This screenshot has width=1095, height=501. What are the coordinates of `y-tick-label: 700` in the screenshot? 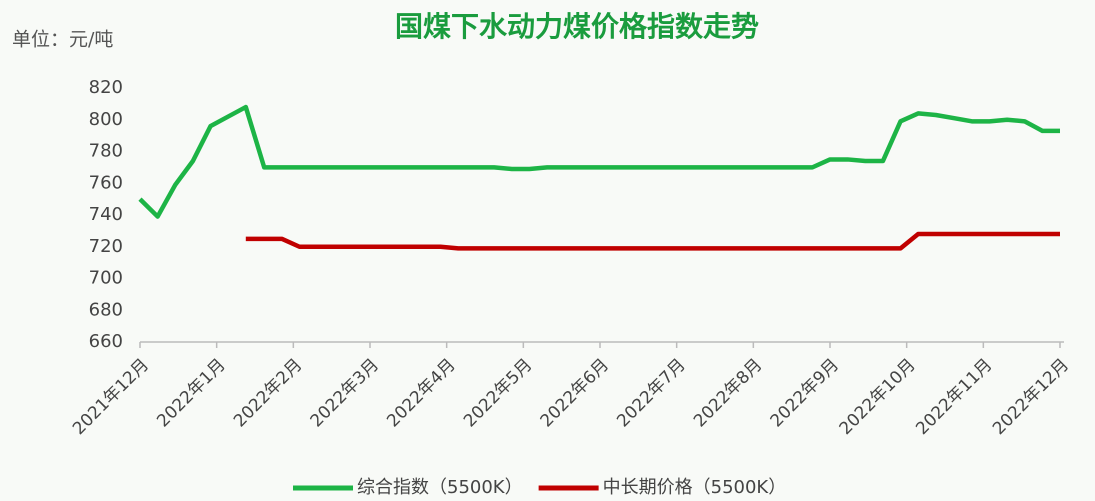 It's located at (106, 278).